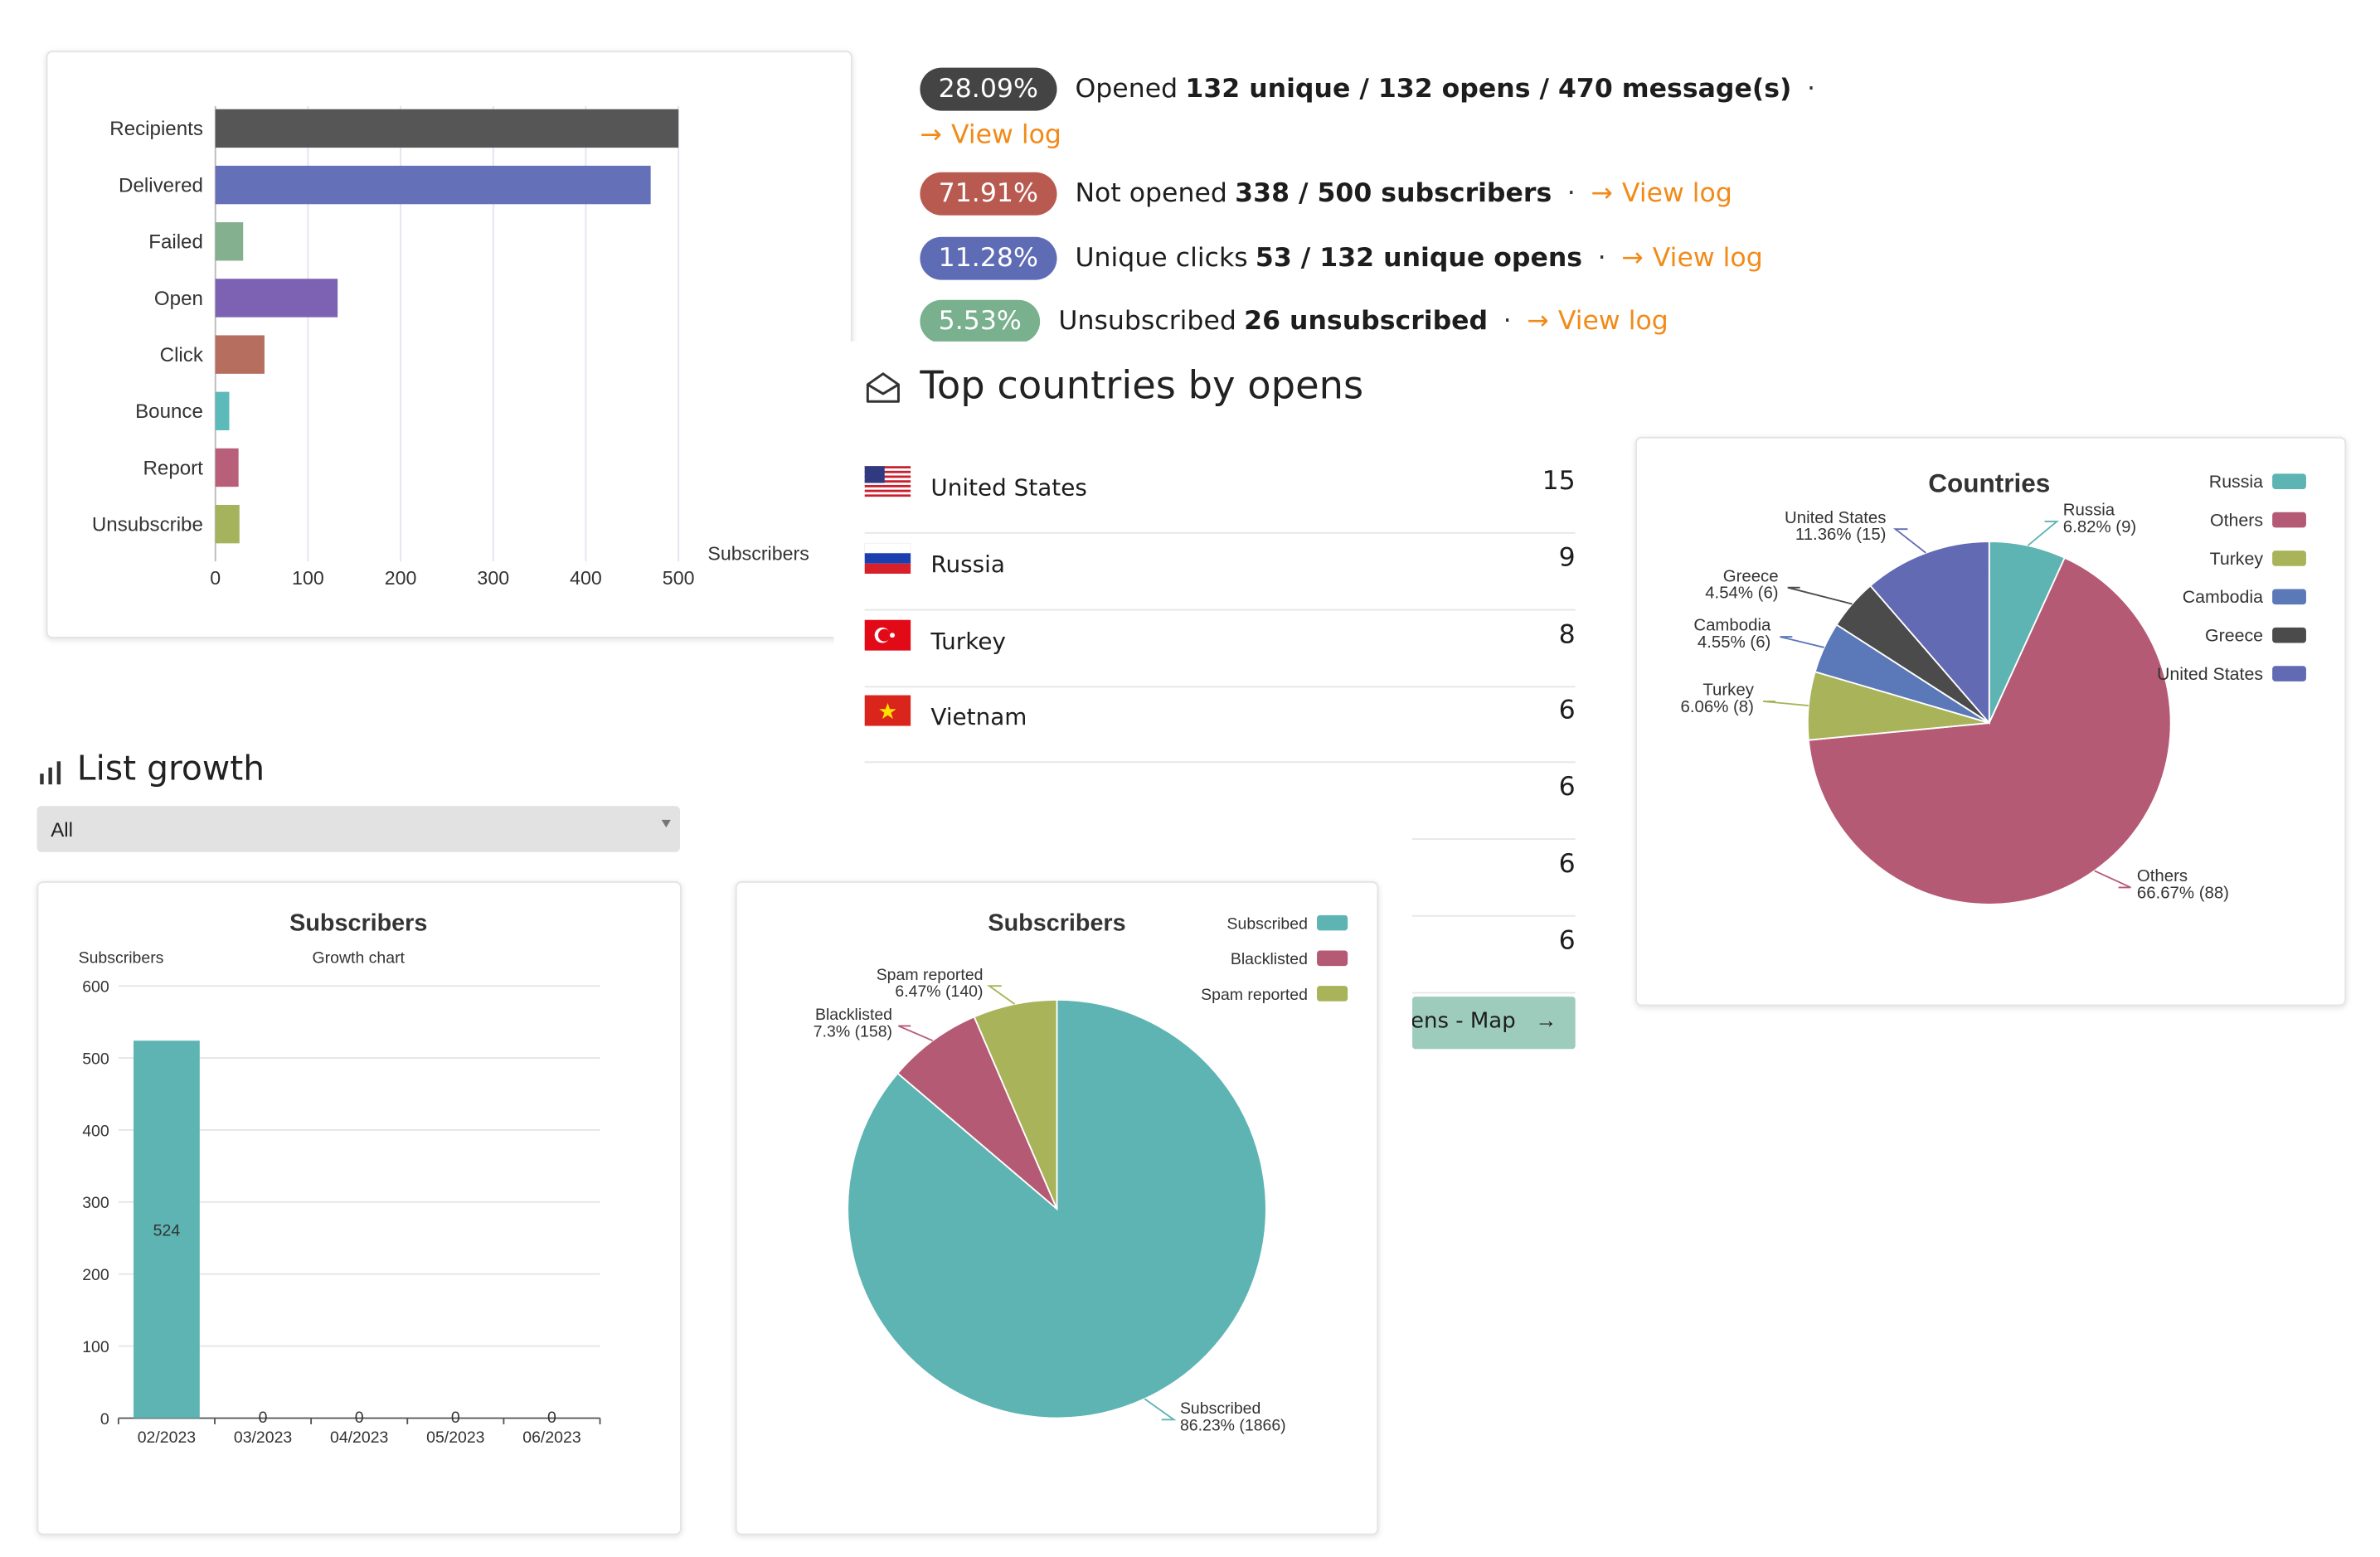 The width and height of the screenshot is (2380, 1557). What do you see at coordinates (263, 1437) in the screenshot?
I see `x-tick-label: 03/2023` at bounding box center [263, 1437].